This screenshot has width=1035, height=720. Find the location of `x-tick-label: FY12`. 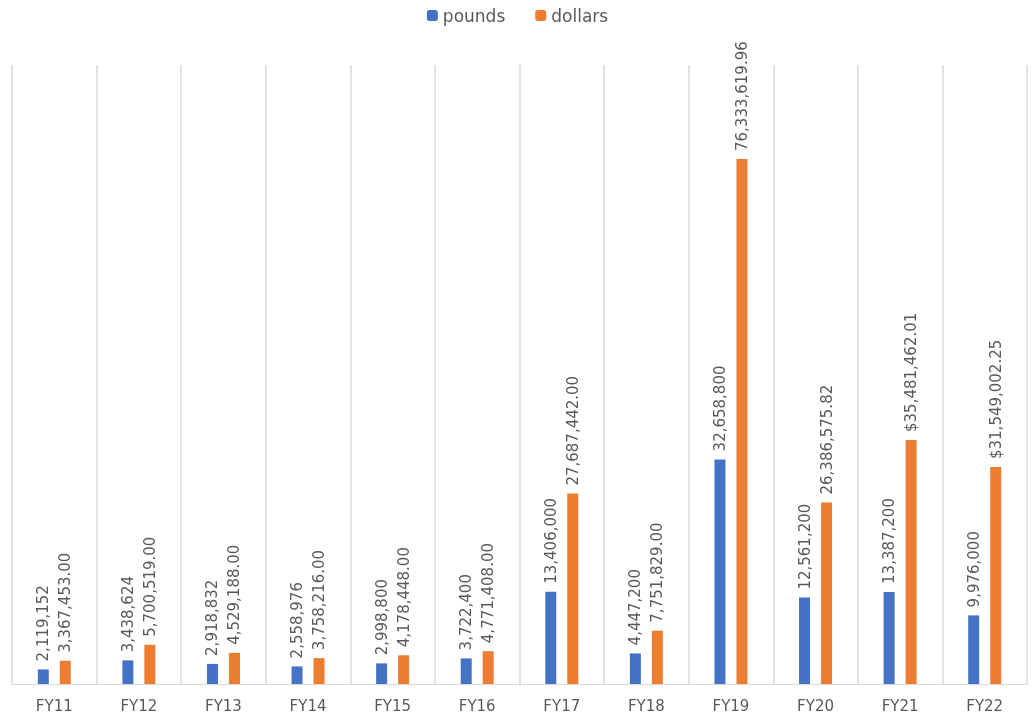

x-tick-label: FY12 is located at coordinates (139, 705).